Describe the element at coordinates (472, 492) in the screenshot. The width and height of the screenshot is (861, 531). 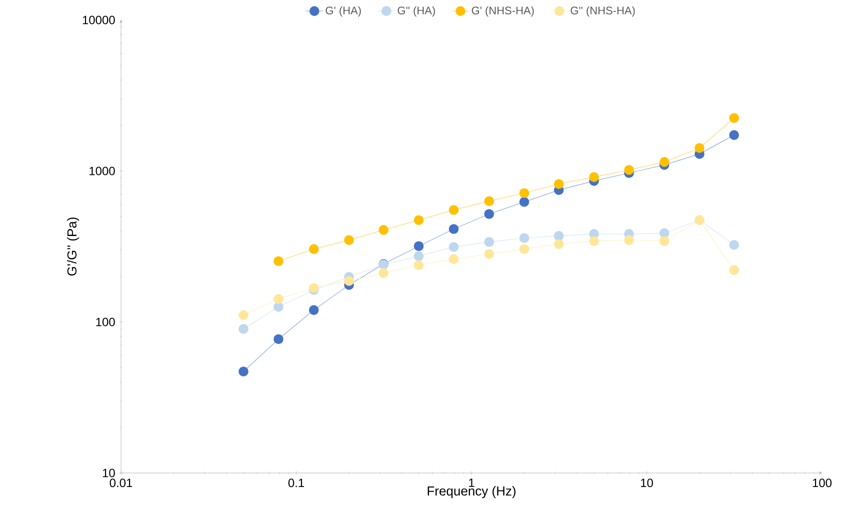
I see `x-axis-title: Frequency (Hz)` at that location.